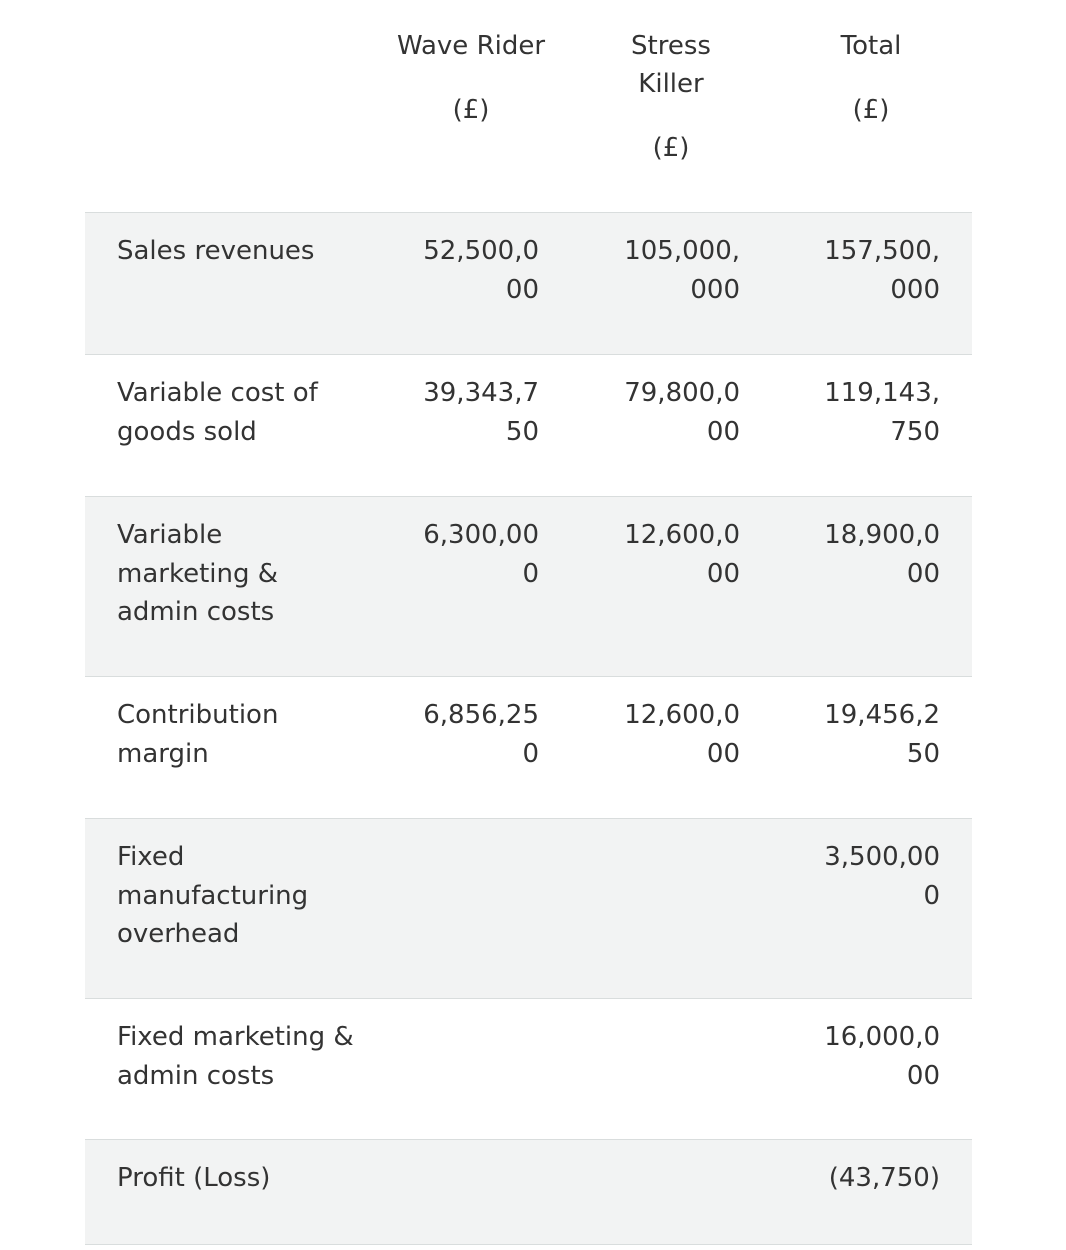  I want to click on cell-total: (43,750), so click(884, 1178).